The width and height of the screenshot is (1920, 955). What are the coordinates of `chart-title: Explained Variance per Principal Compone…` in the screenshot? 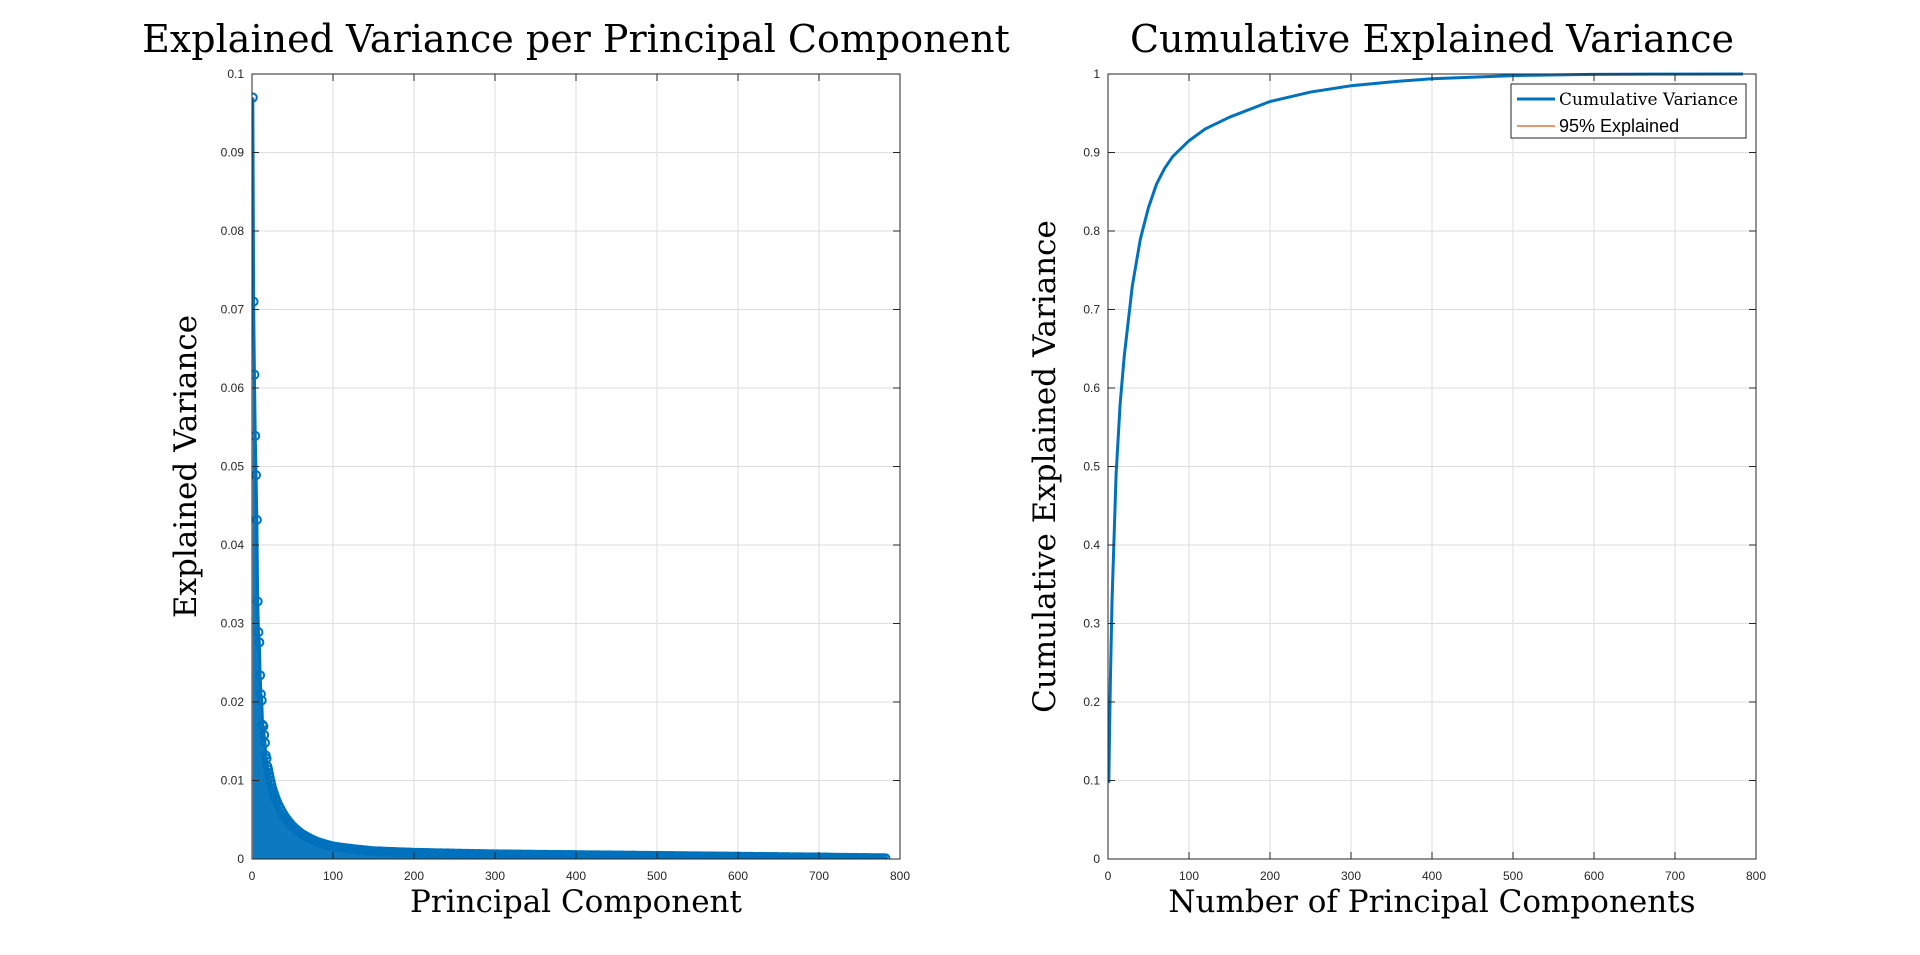 It's located at (576, 39).